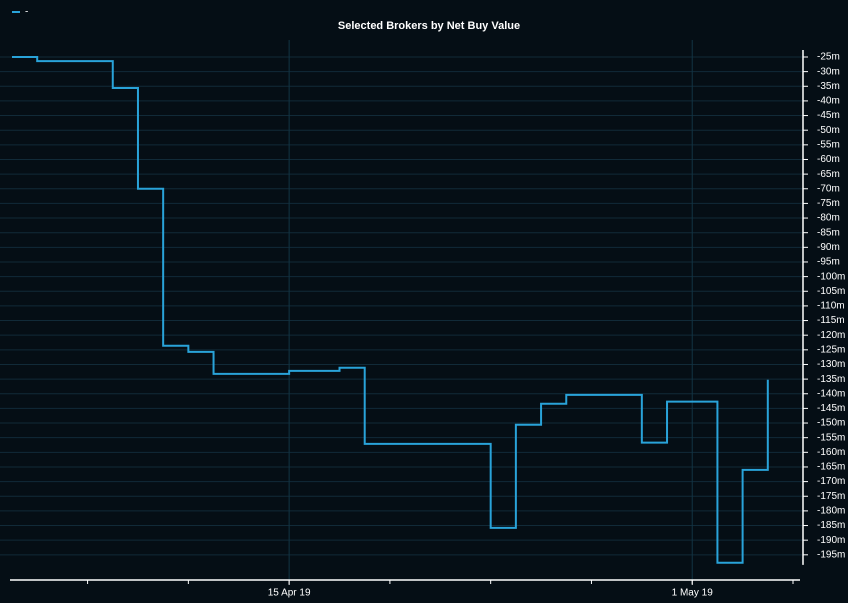 The image size is (848, 603). I want to click on x-tick-label: 15 Apr 19, so click(289, 593).